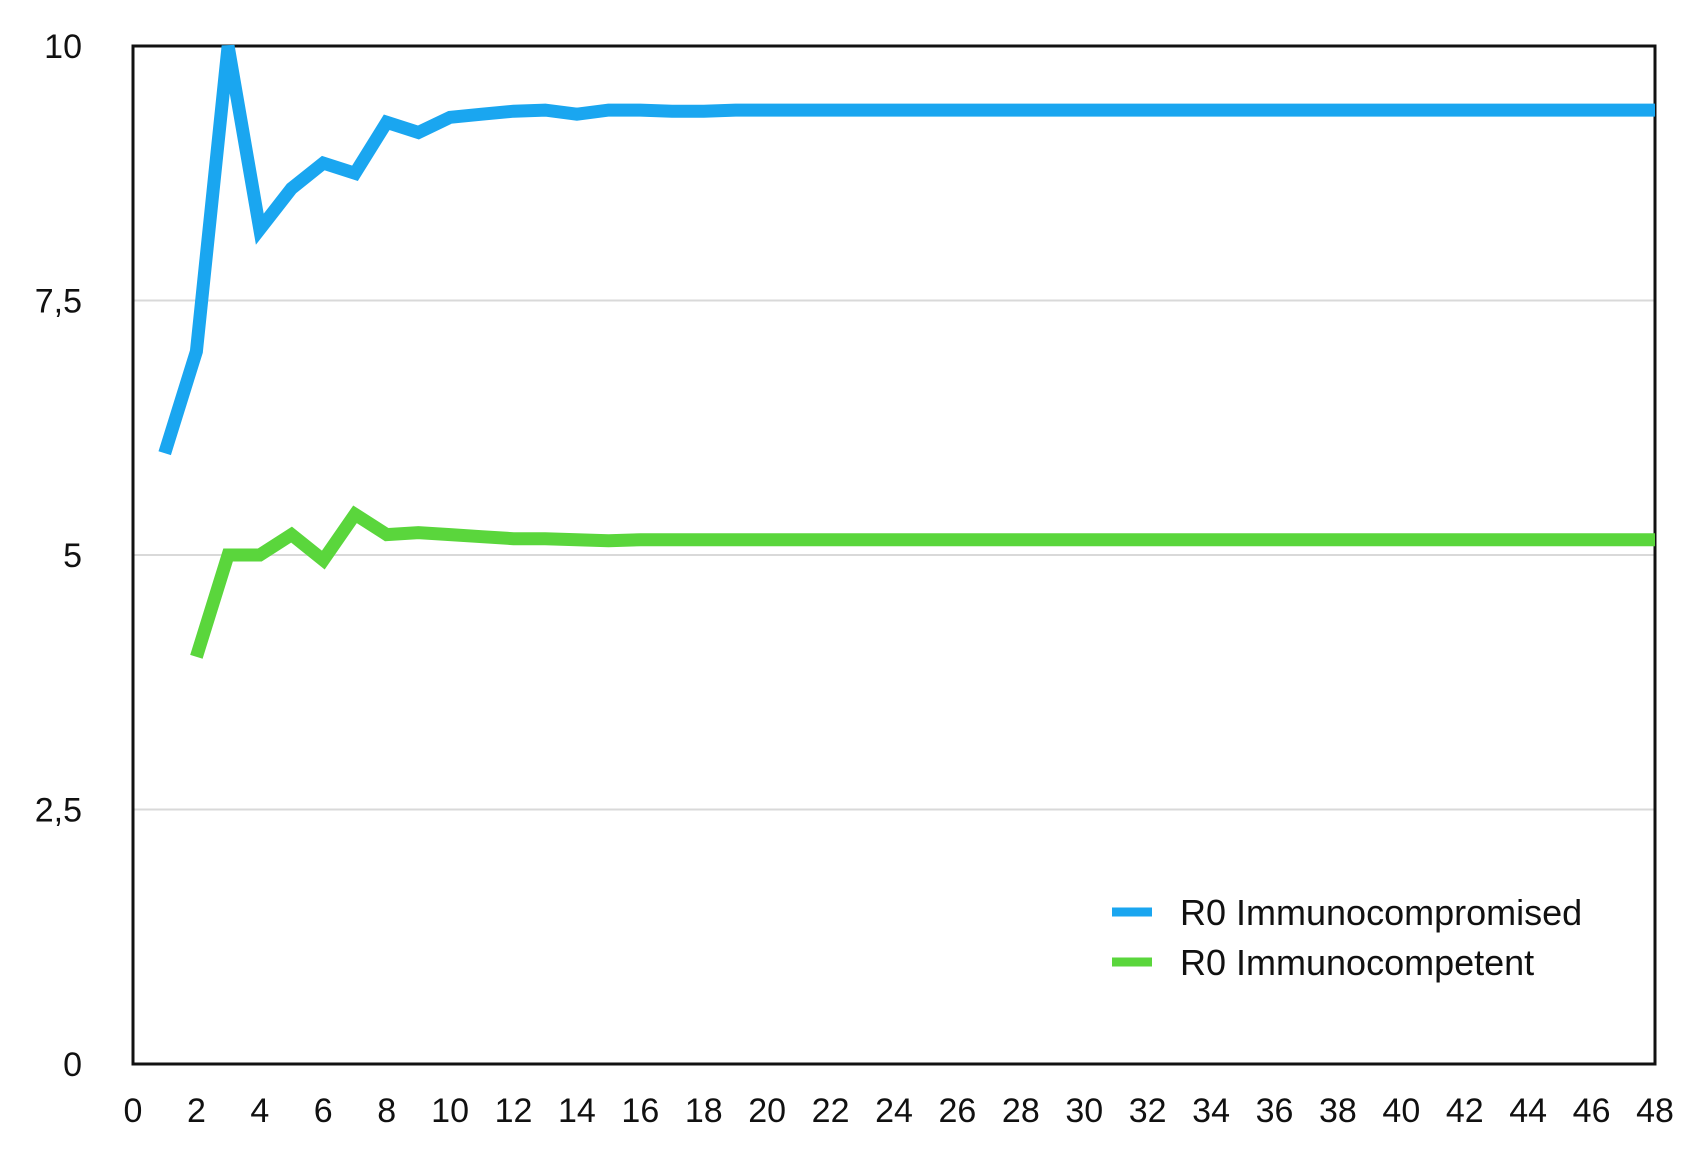 The width and height of the screenshot is (1693, 1149). I want to click on x-tick-label: 30, so click(1084, 1111).